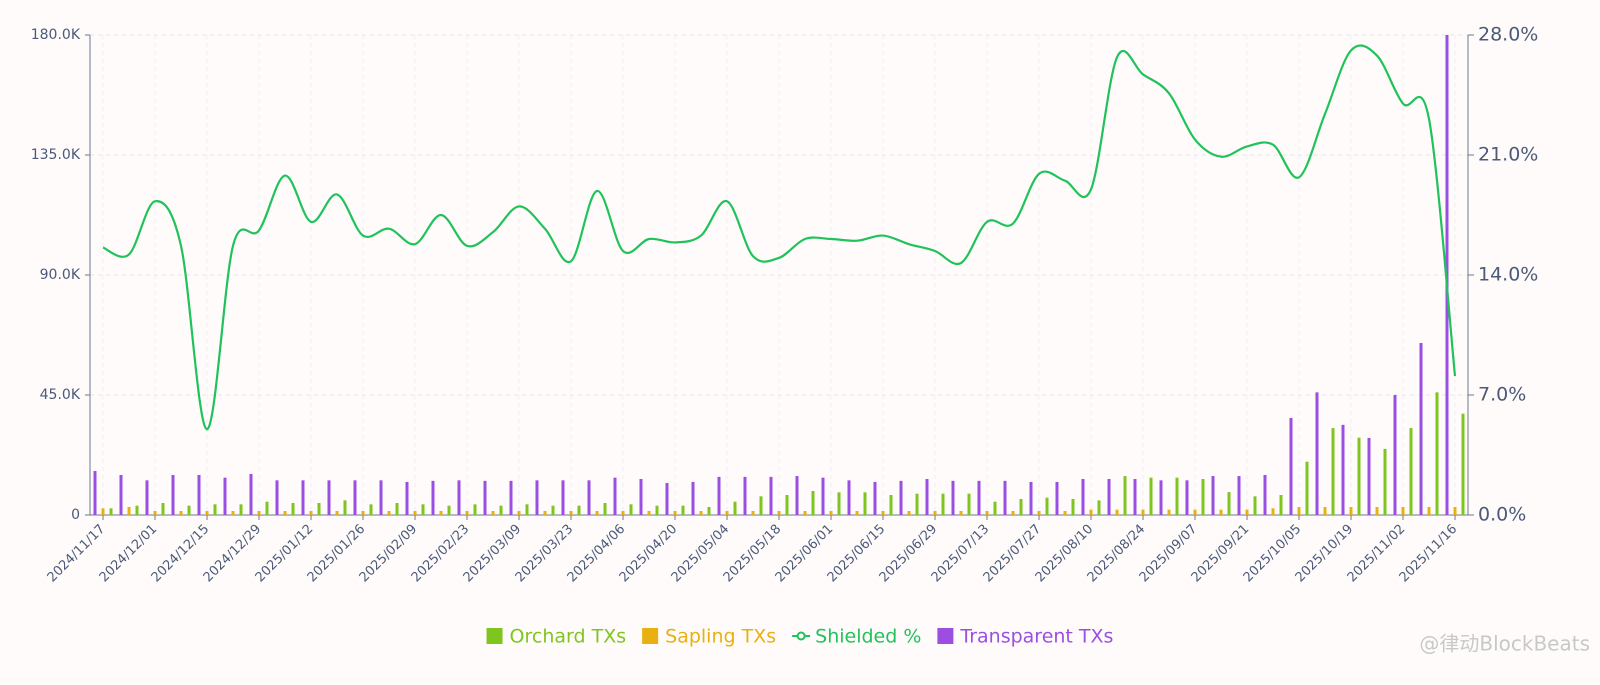 The image size is (1600, 685). I want to click on legend-dot, so click(801, 636).